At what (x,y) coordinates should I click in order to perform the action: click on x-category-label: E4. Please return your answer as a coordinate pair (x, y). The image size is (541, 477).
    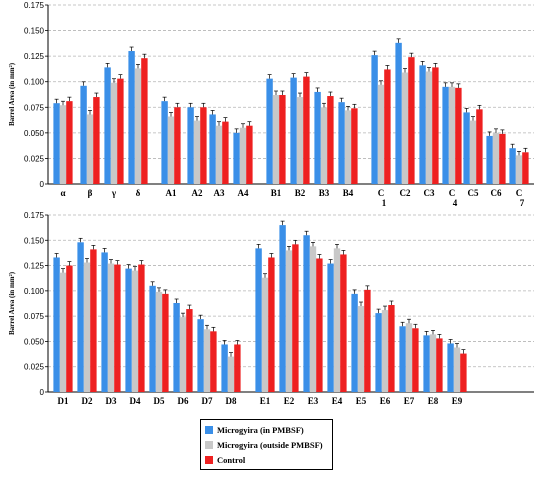
    Looking at the image, I should click on (337, 401).